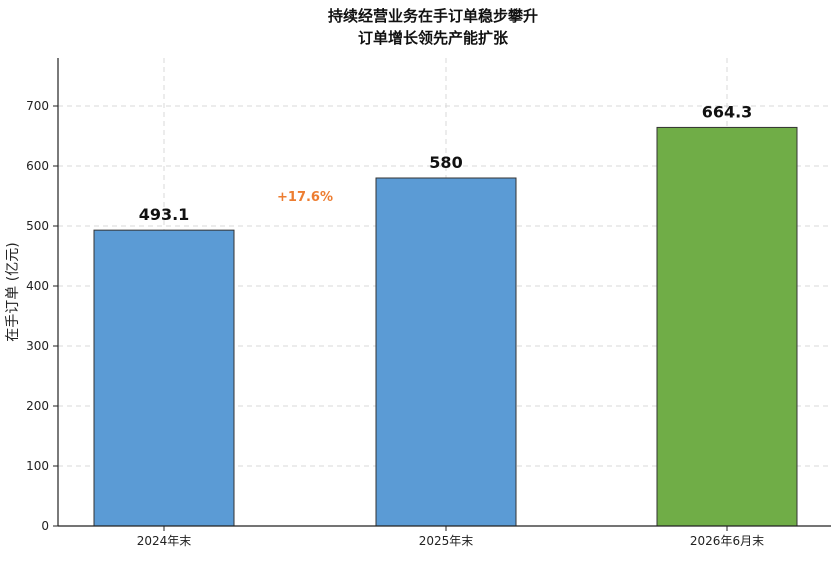  What do you see at coordinates (433, 16) in the screenshot?
I see `chart-title-line-1: 持续经营业务在手订单稳步攀升` at bounding box center [433, 16].